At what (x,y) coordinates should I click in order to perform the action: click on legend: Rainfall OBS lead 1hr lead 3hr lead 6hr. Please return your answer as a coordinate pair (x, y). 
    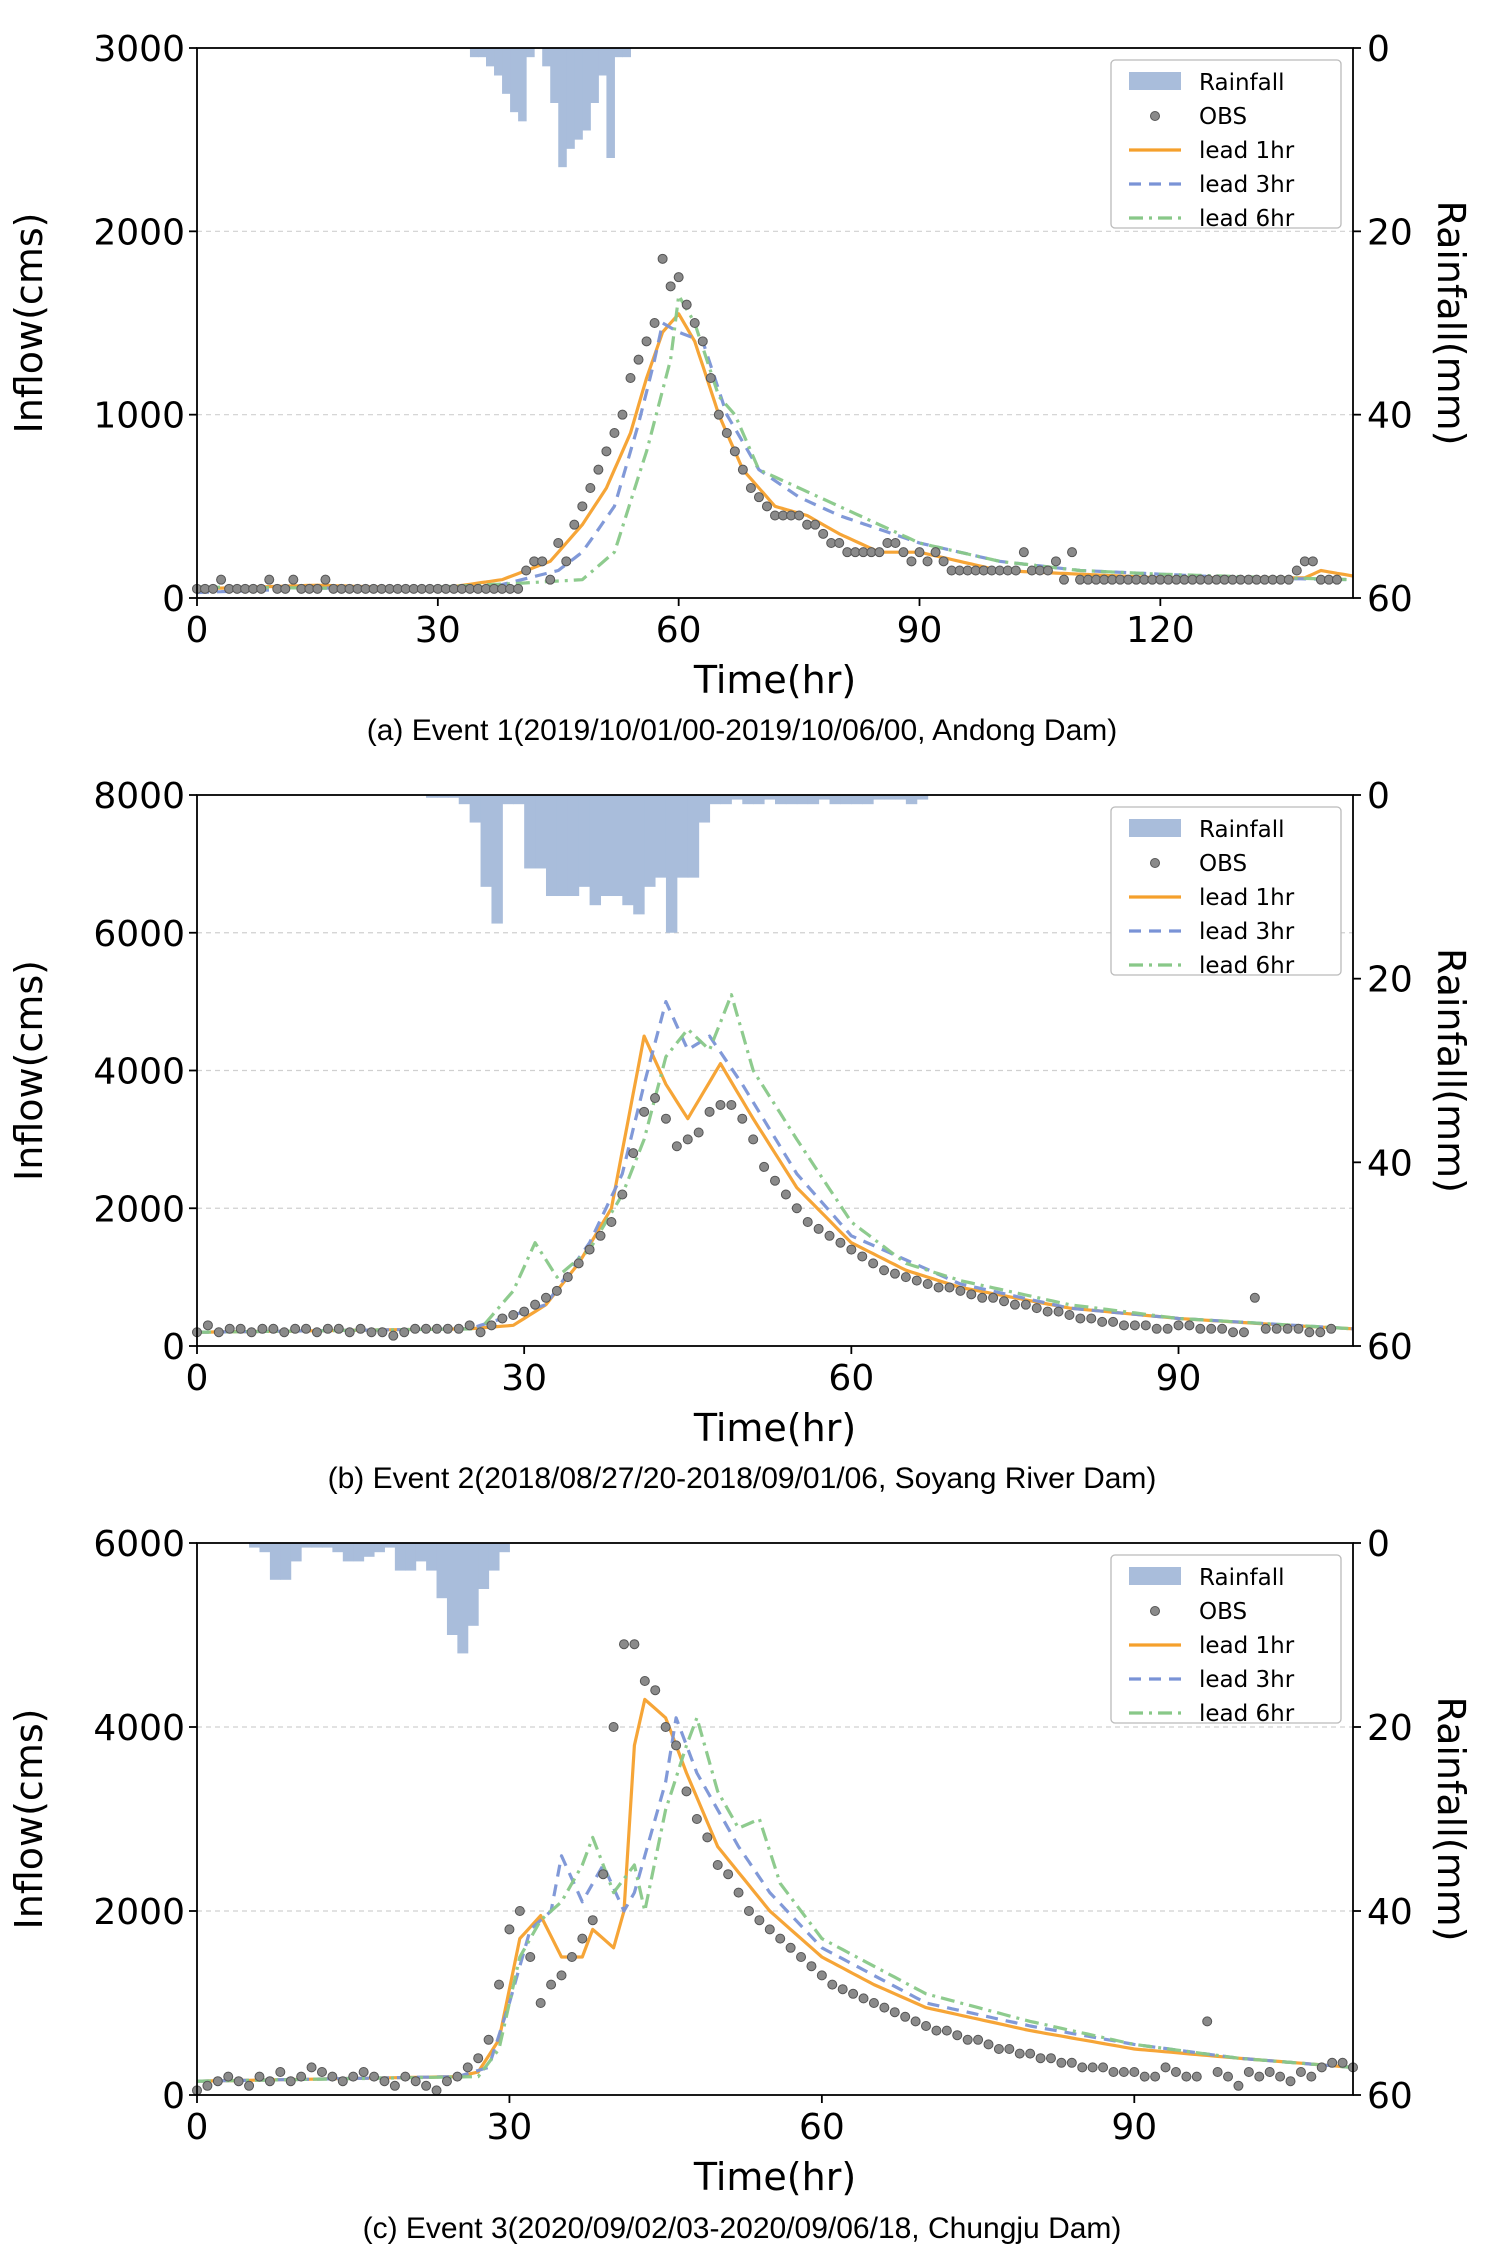
    Looking at the image, I should click on (1226, 1640).